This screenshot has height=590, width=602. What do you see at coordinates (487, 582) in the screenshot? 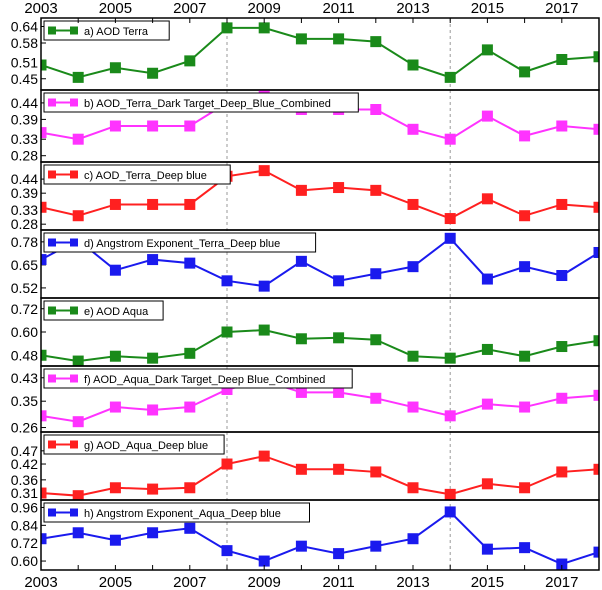
I see `x-tick-label: 2015` at bounding box center [487, 582].